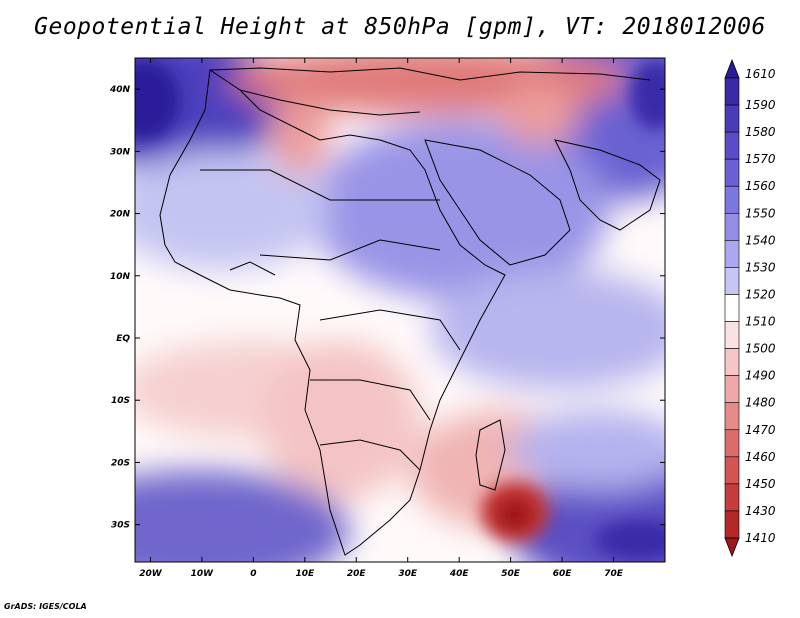  What do you see at coordinates (760, 240) in the screenshot?
I see `colorbar-label: 1540` at bounding box center [760, 240].